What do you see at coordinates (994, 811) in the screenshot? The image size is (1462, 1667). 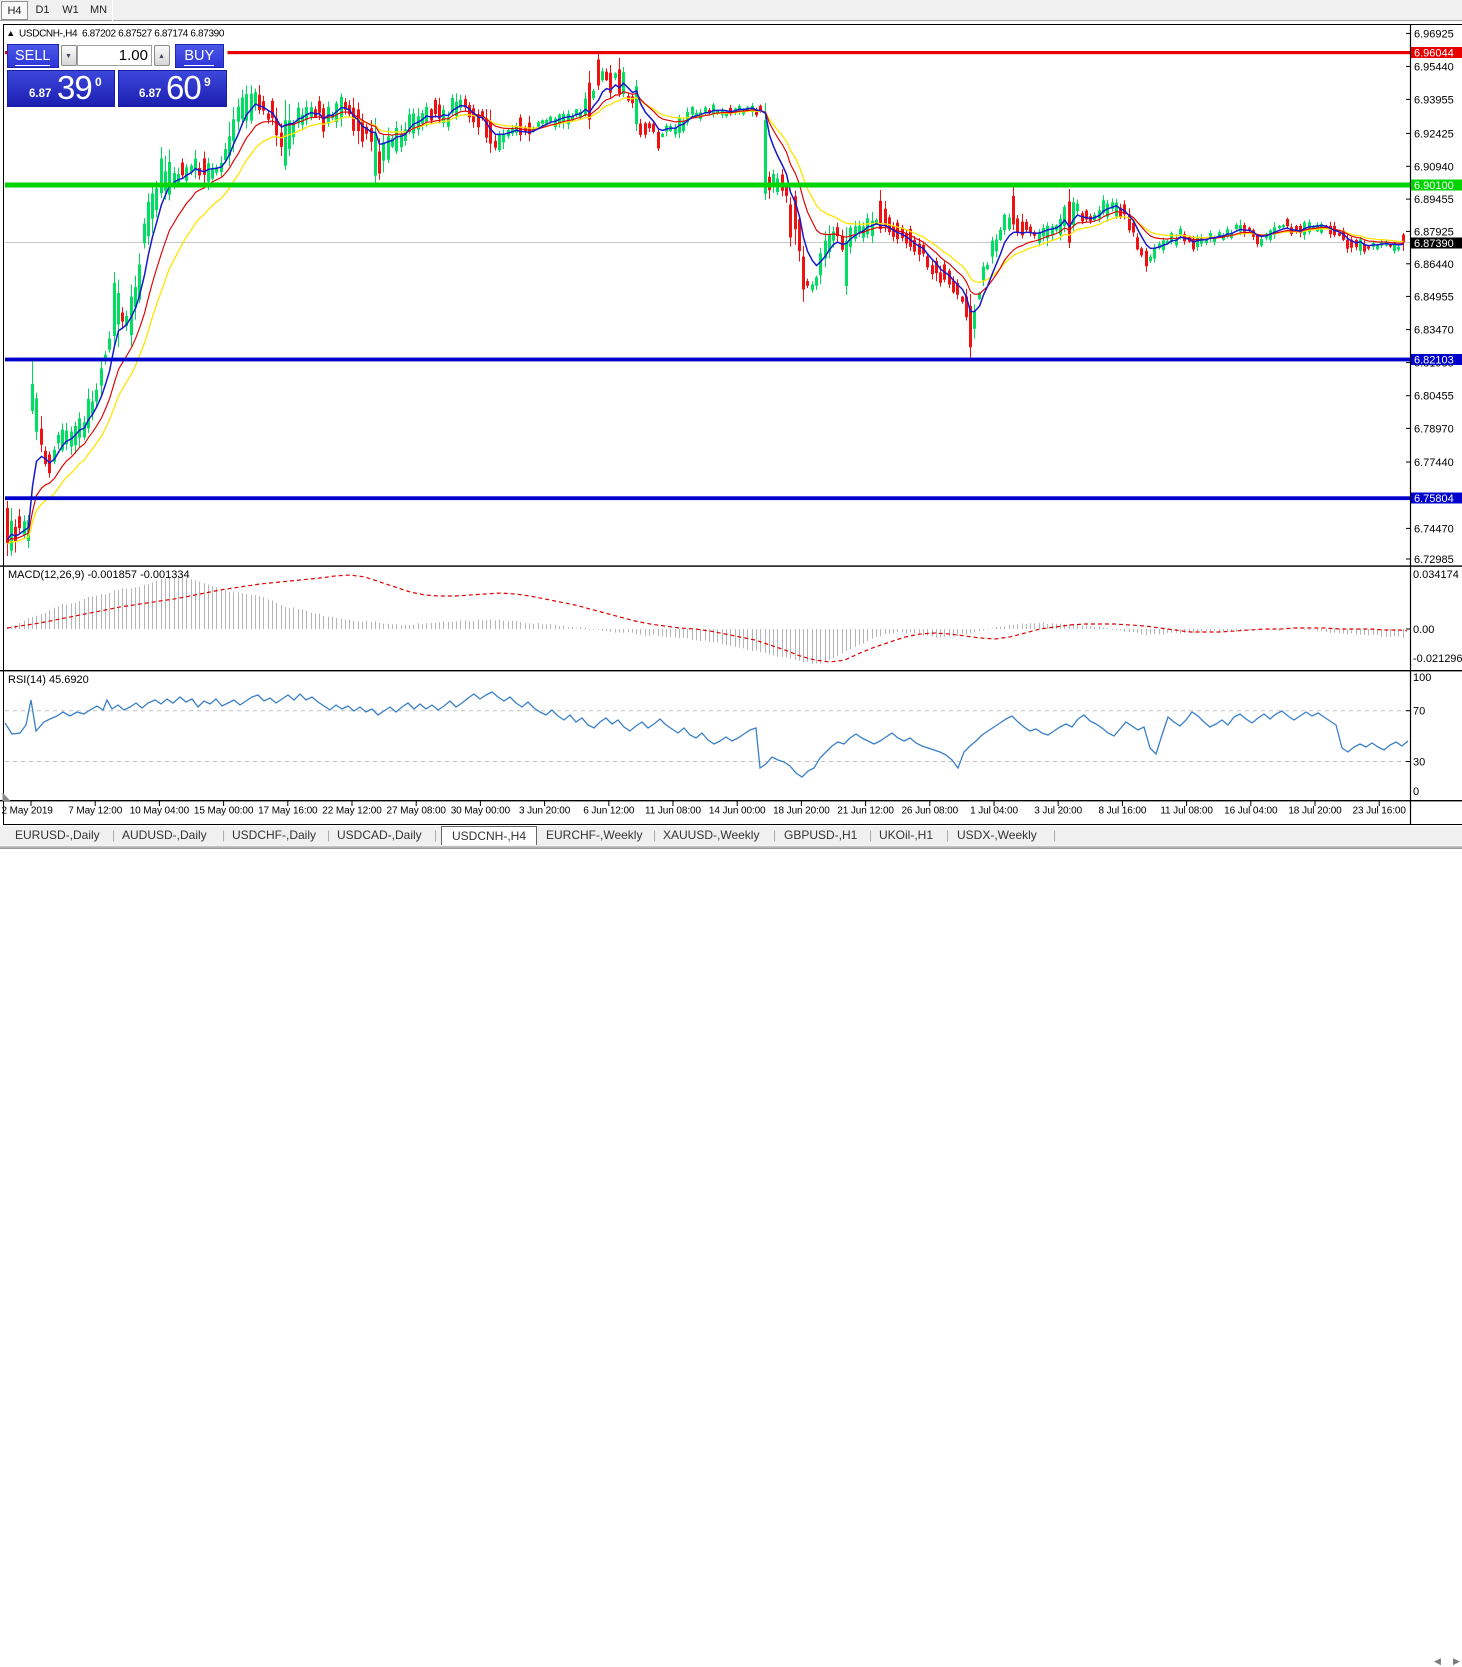 I see `svg-text: 1 Jul 04:00` at bounding box center [994, 811].